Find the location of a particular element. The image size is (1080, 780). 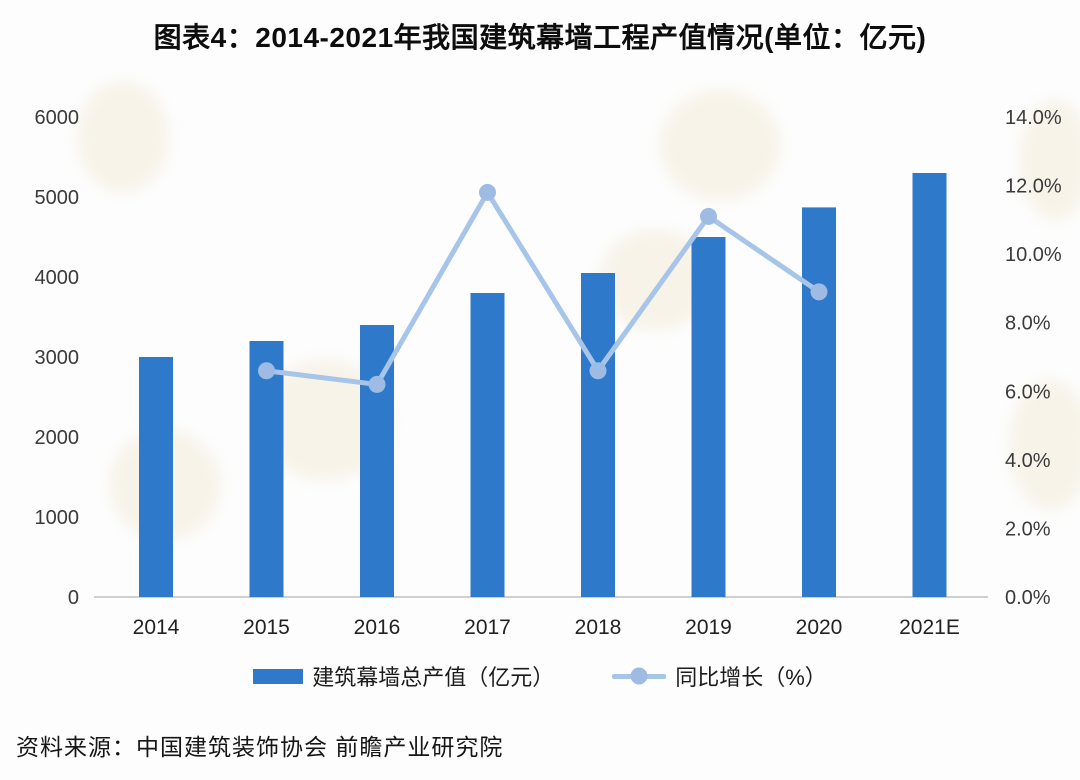

left-axis-tick: 2000 is located at coordinates (57, 438).